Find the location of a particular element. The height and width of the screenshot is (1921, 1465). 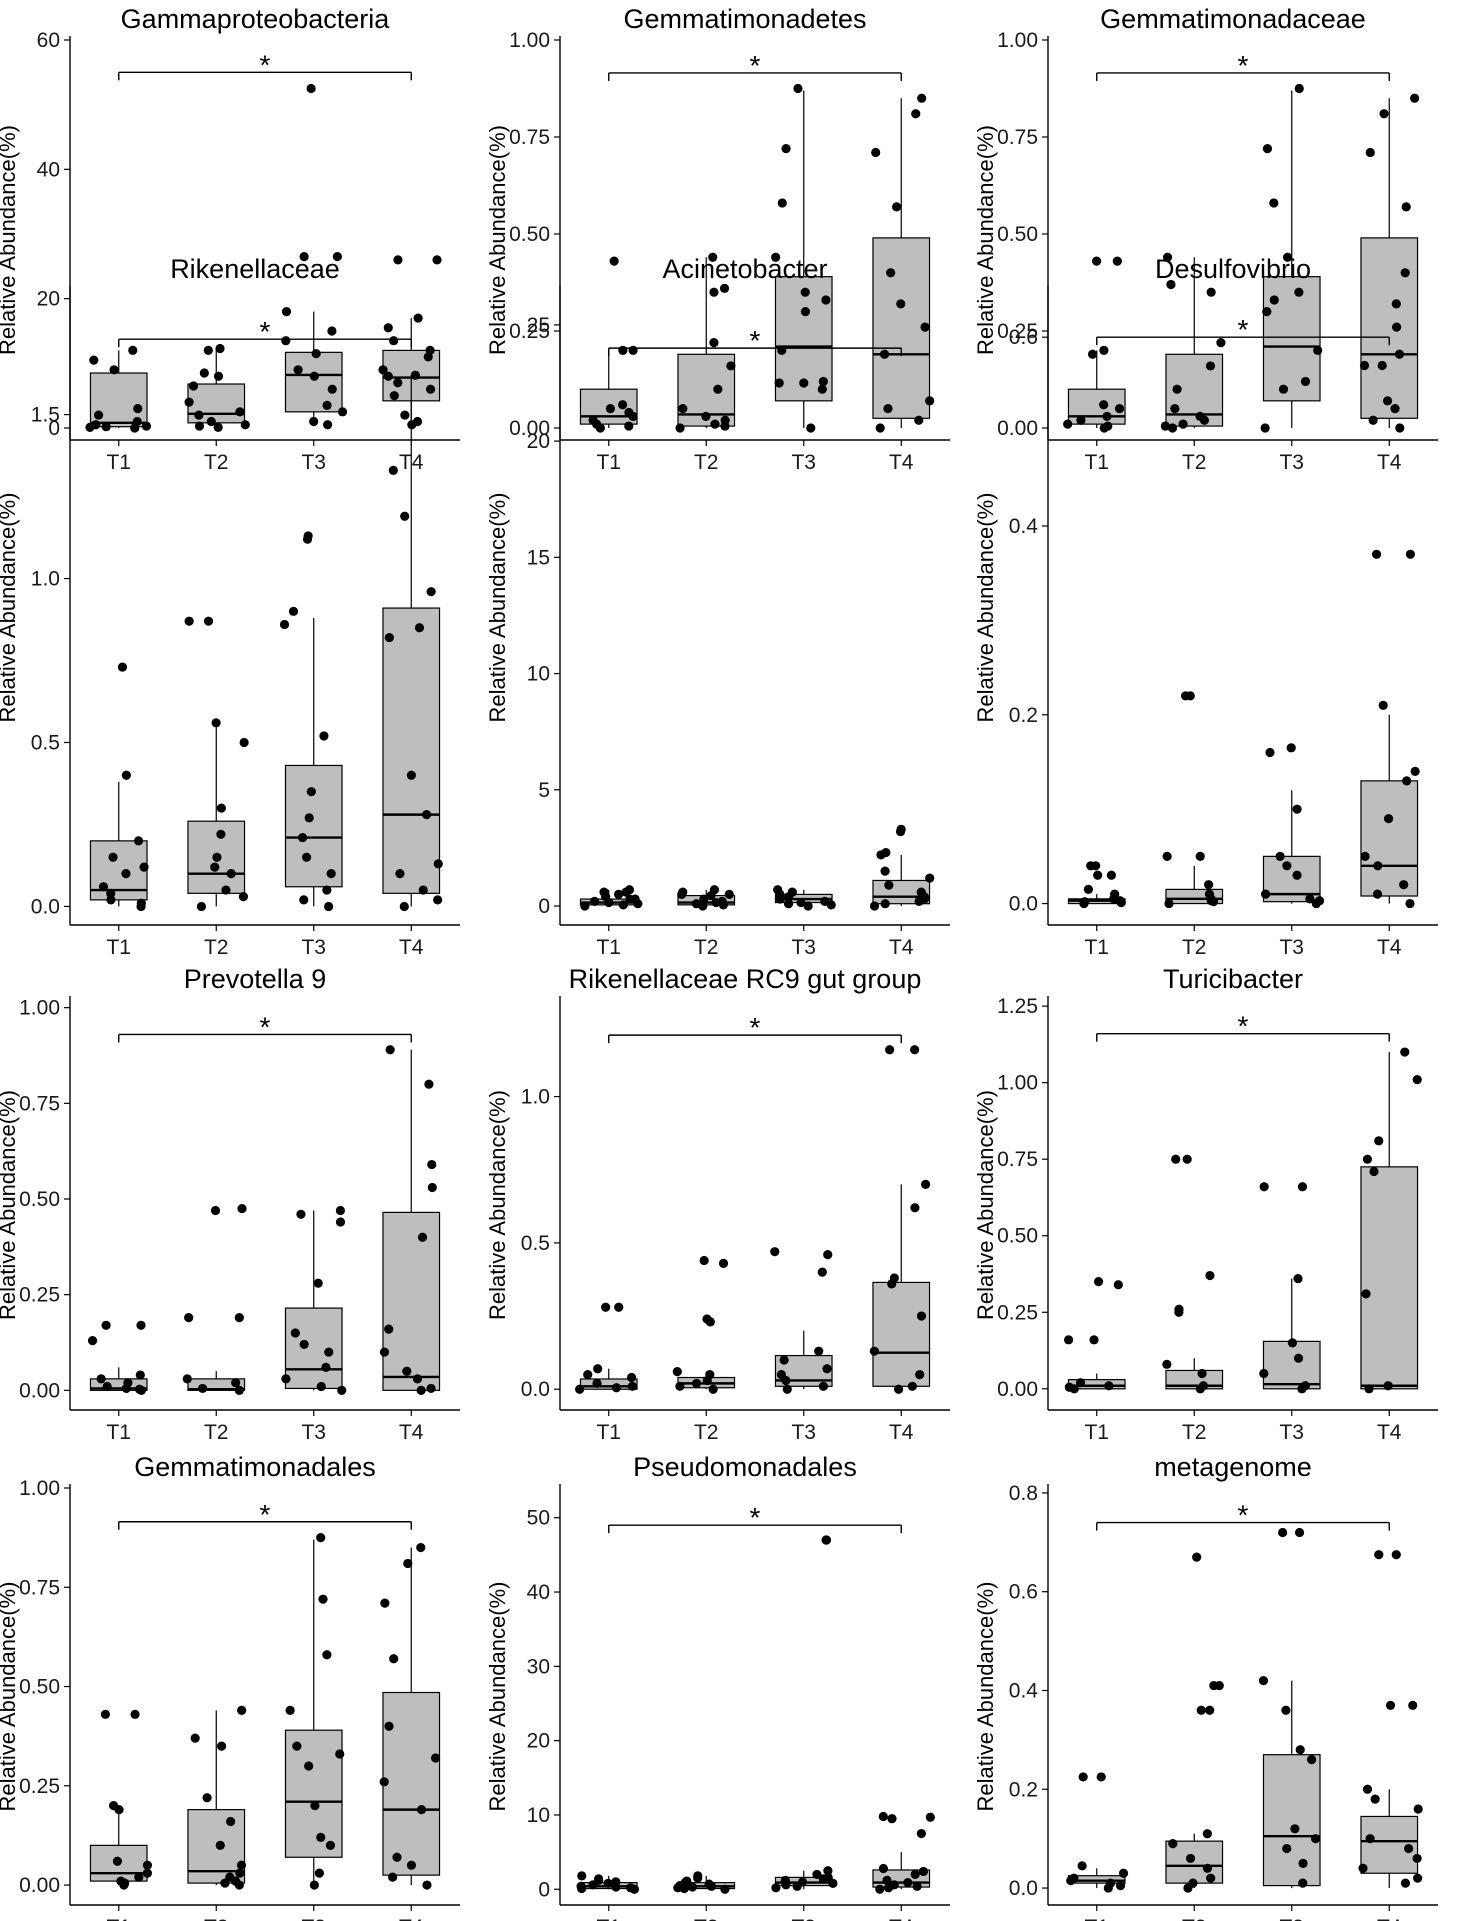

box-T1 is located at coordinates (1096, 389).